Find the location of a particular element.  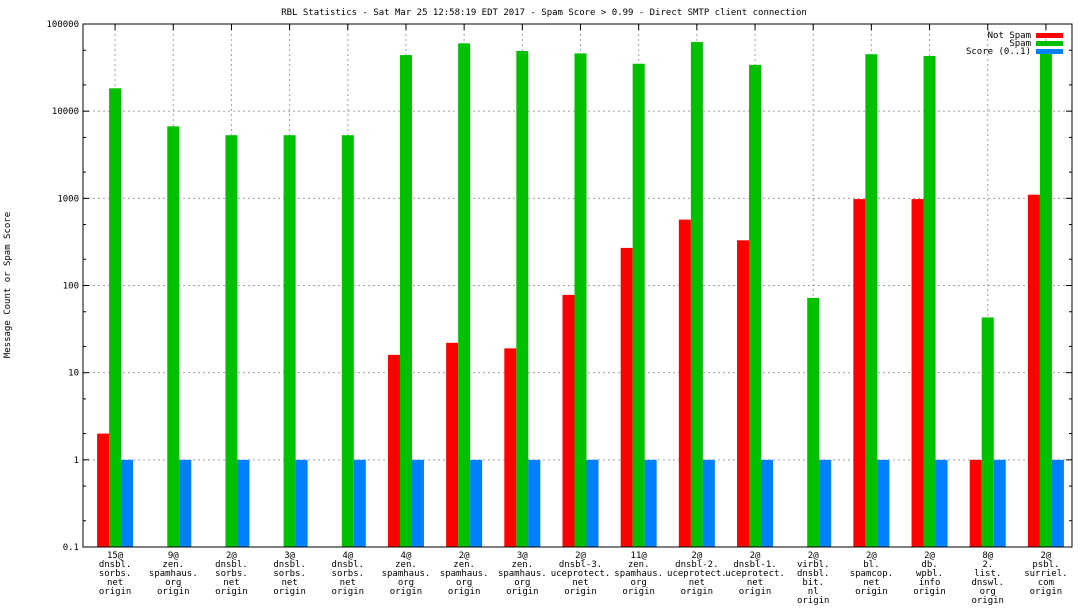

legend-label: Not Spam is located at coordinates (1009, 36).